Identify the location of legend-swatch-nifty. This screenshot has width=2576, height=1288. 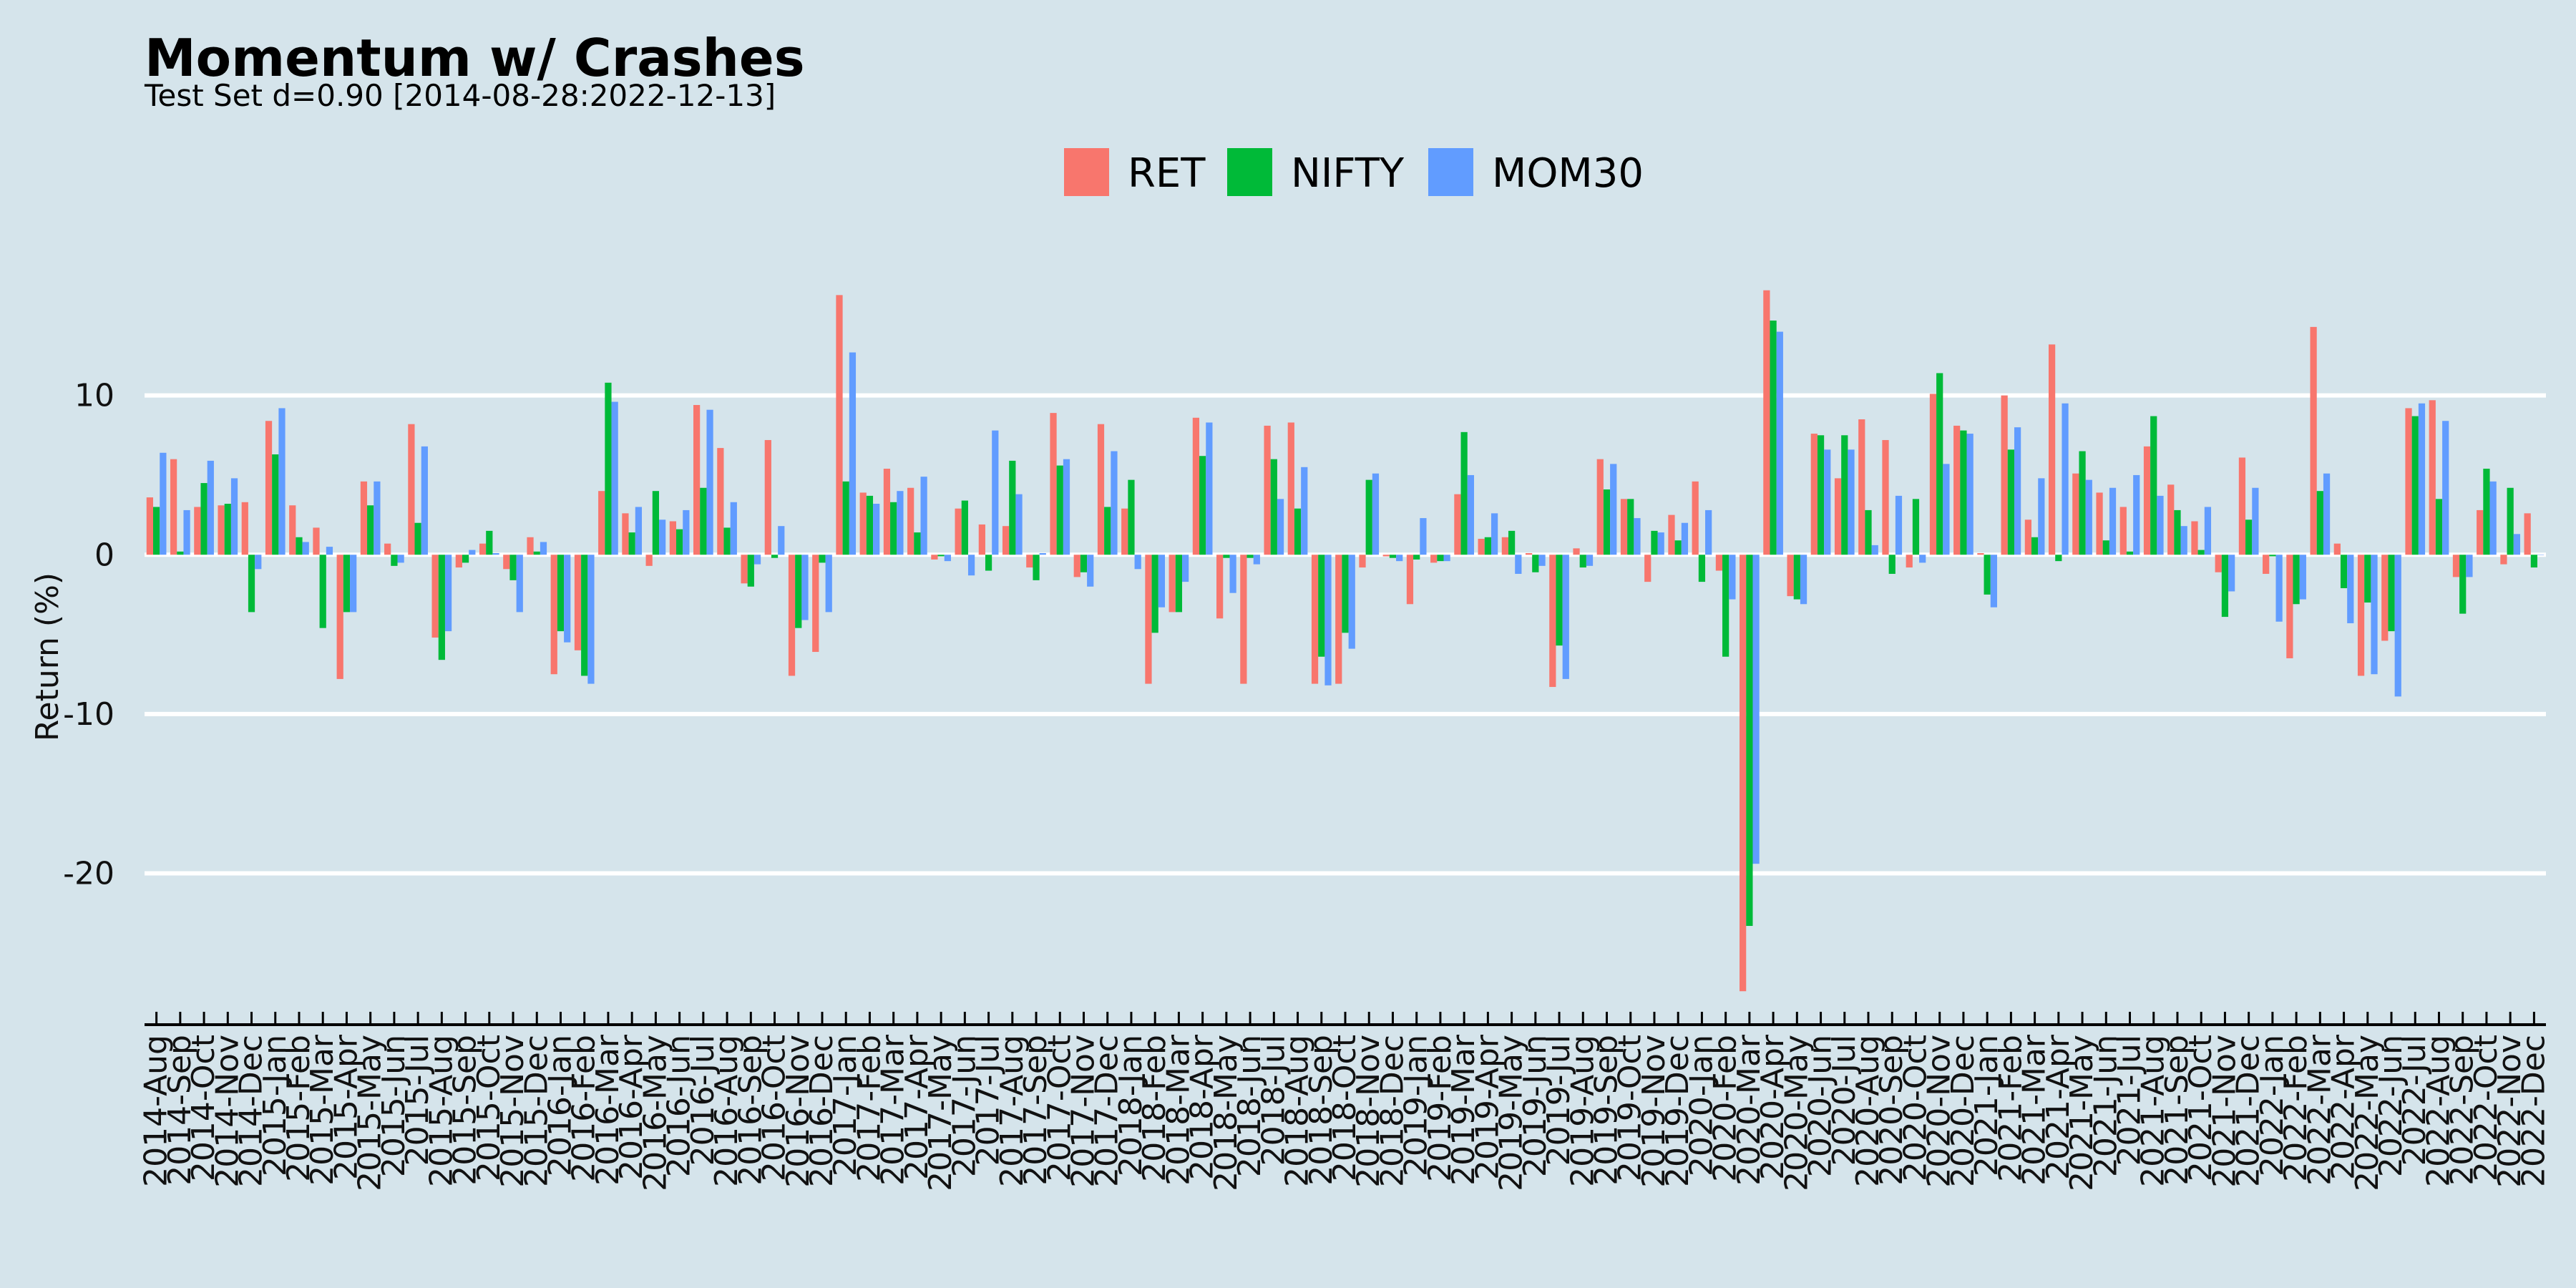
(1249, 172).